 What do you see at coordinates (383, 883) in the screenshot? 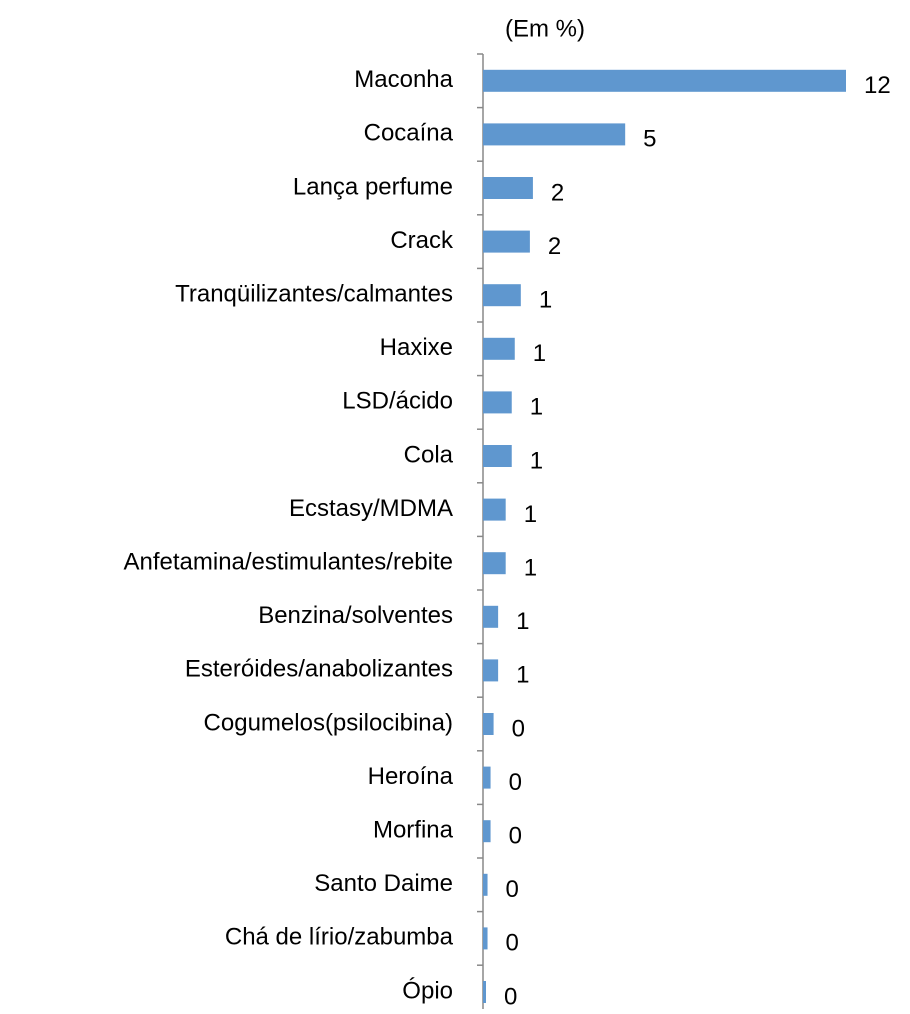
I see `y-tick-label: Santo Daime` at bounding box center [383, 883].